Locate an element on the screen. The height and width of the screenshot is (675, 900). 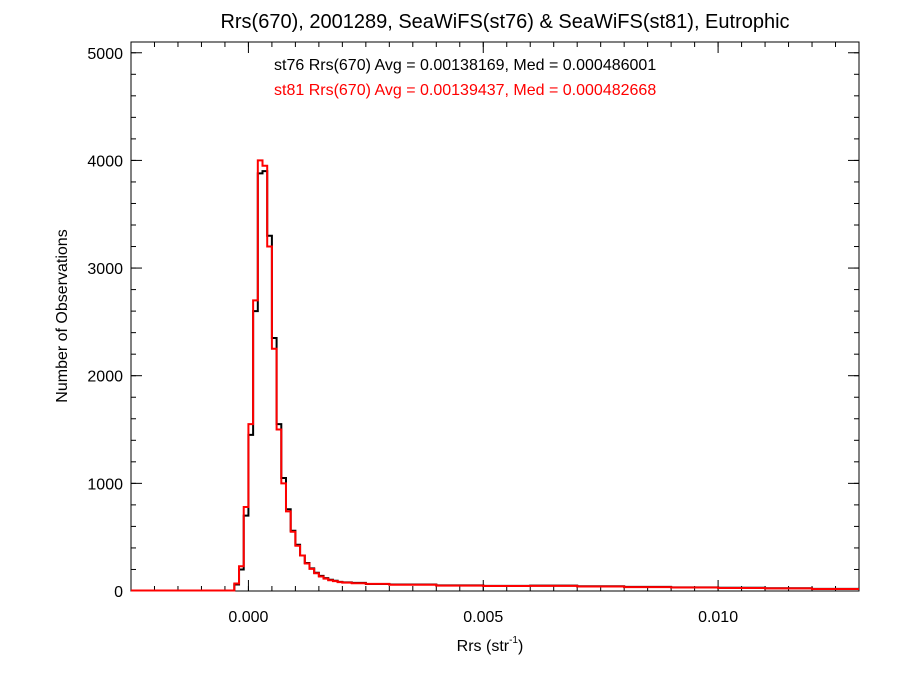
x-axis-label-close: ) is located at coordinates (520, 646).